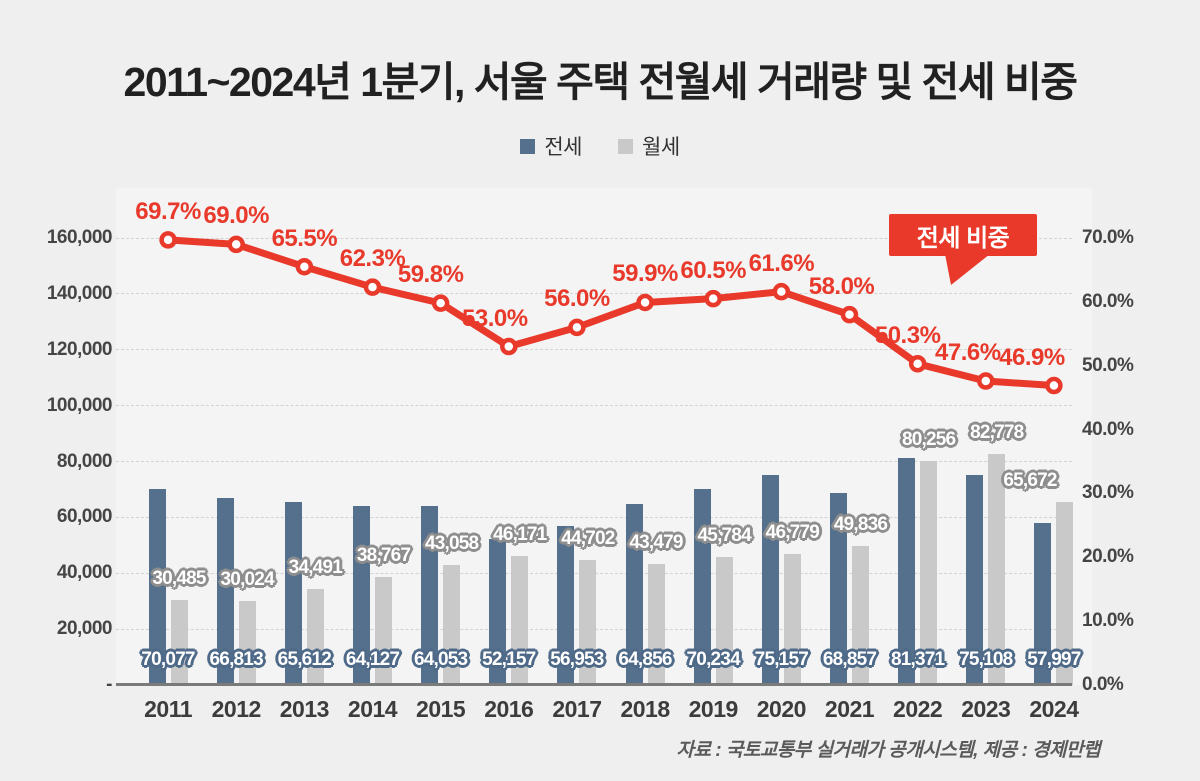 This screenshot has width=1200, height=781. What do you see at coordinates (247, 580) in the screenshot?
I see `bar-label-wolse: 30,024` at bounding box center [247, 580].